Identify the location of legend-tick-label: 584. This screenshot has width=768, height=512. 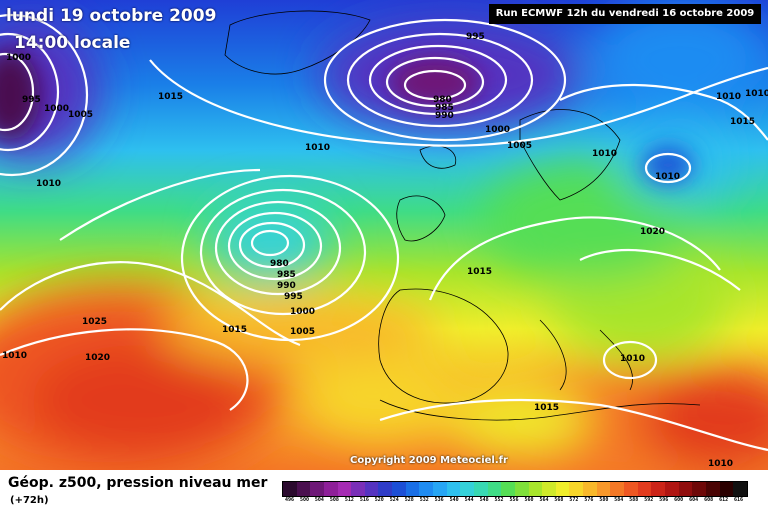
(619, 500).